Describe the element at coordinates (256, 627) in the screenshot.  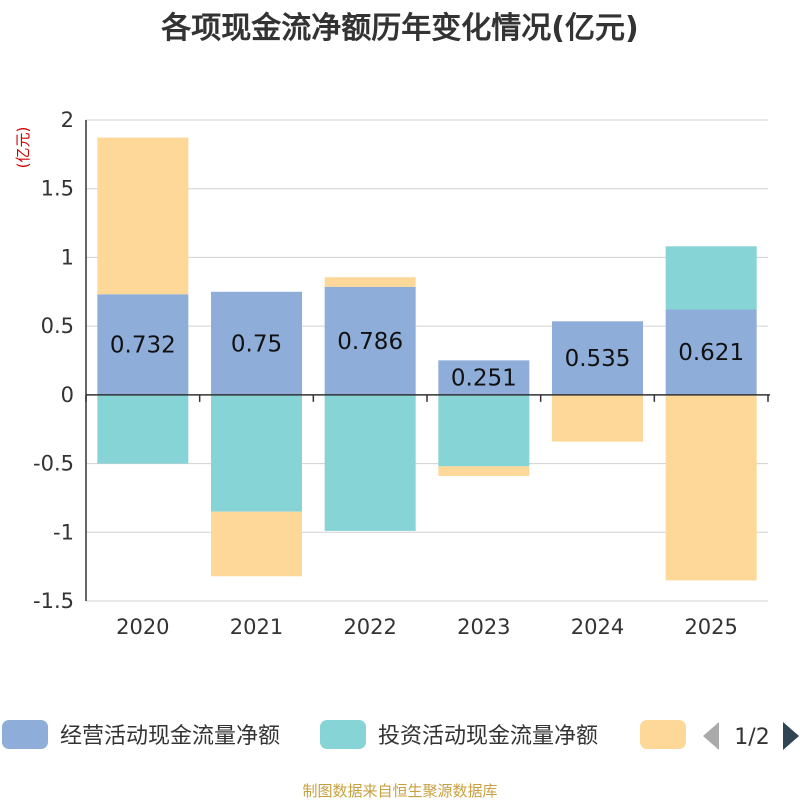
I see `x-tick-label-2021: 2021` at that location.